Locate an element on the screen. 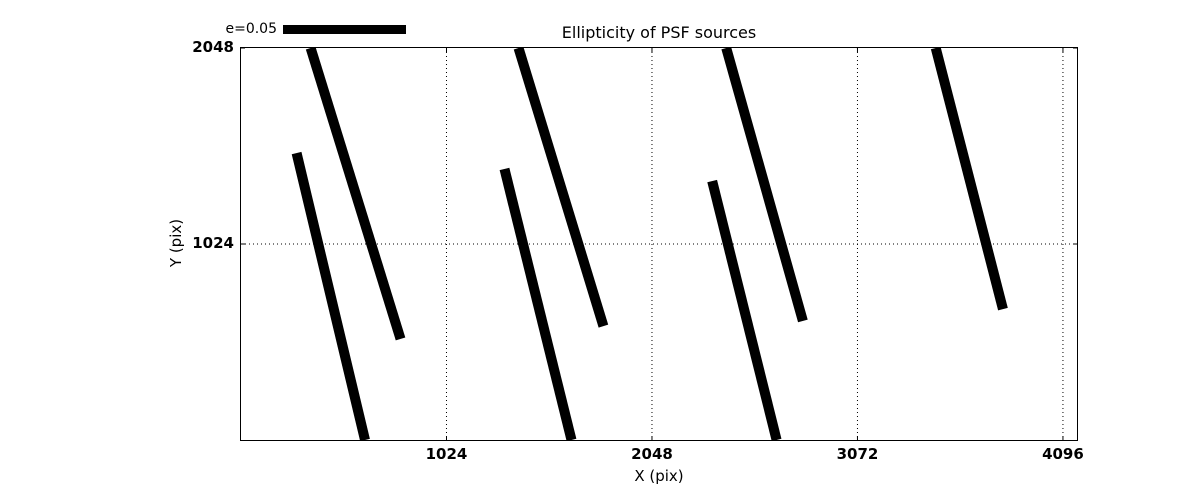 The width and height of the screenshot is (1200, 490). x-axis-label: X (pix) is located at coordinates (659, 476).